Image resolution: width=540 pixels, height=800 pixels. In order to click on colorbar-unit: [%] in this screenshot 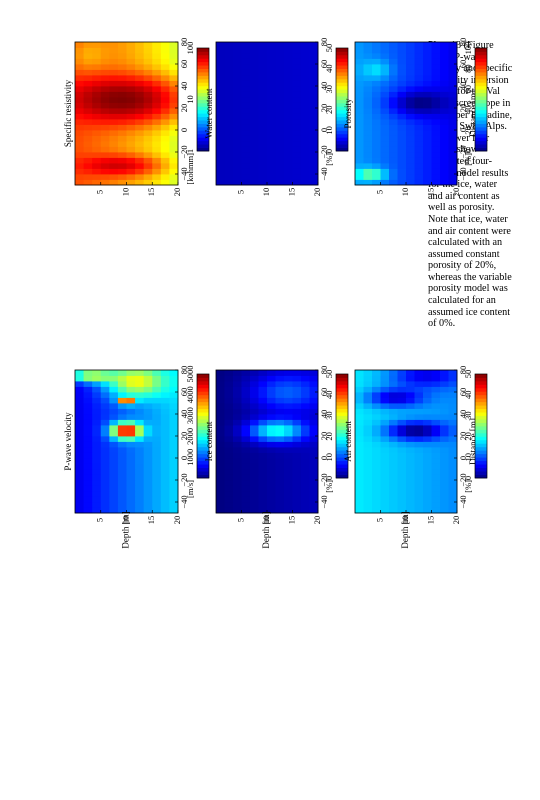, I will do `click(329, 159)`.